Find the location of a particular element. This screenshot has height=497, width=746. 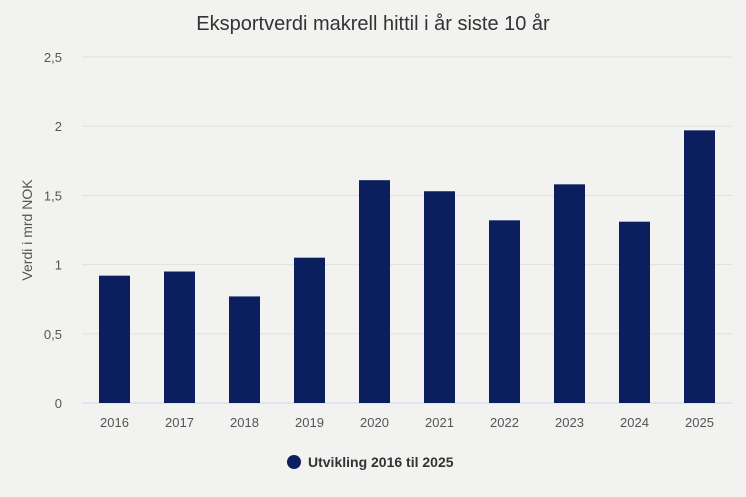

bar-2021 is located at coordinates (439, 297).